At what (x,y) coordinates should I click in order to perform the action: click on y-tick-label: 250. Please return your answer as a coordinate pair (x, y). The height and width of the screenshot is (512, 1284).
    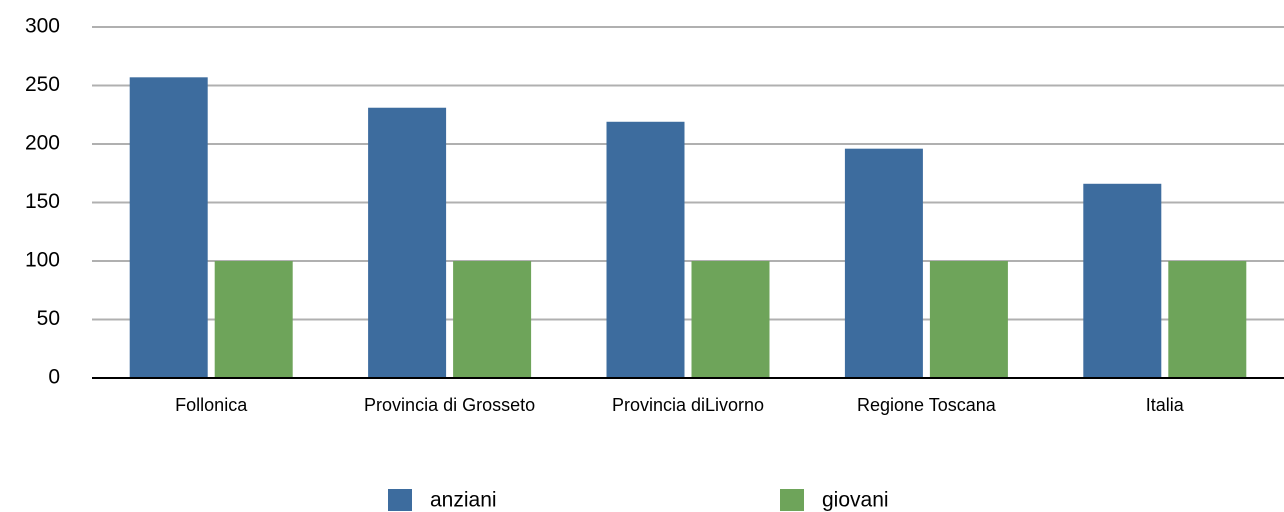
    Looking at the image, I should click on (42, 84).